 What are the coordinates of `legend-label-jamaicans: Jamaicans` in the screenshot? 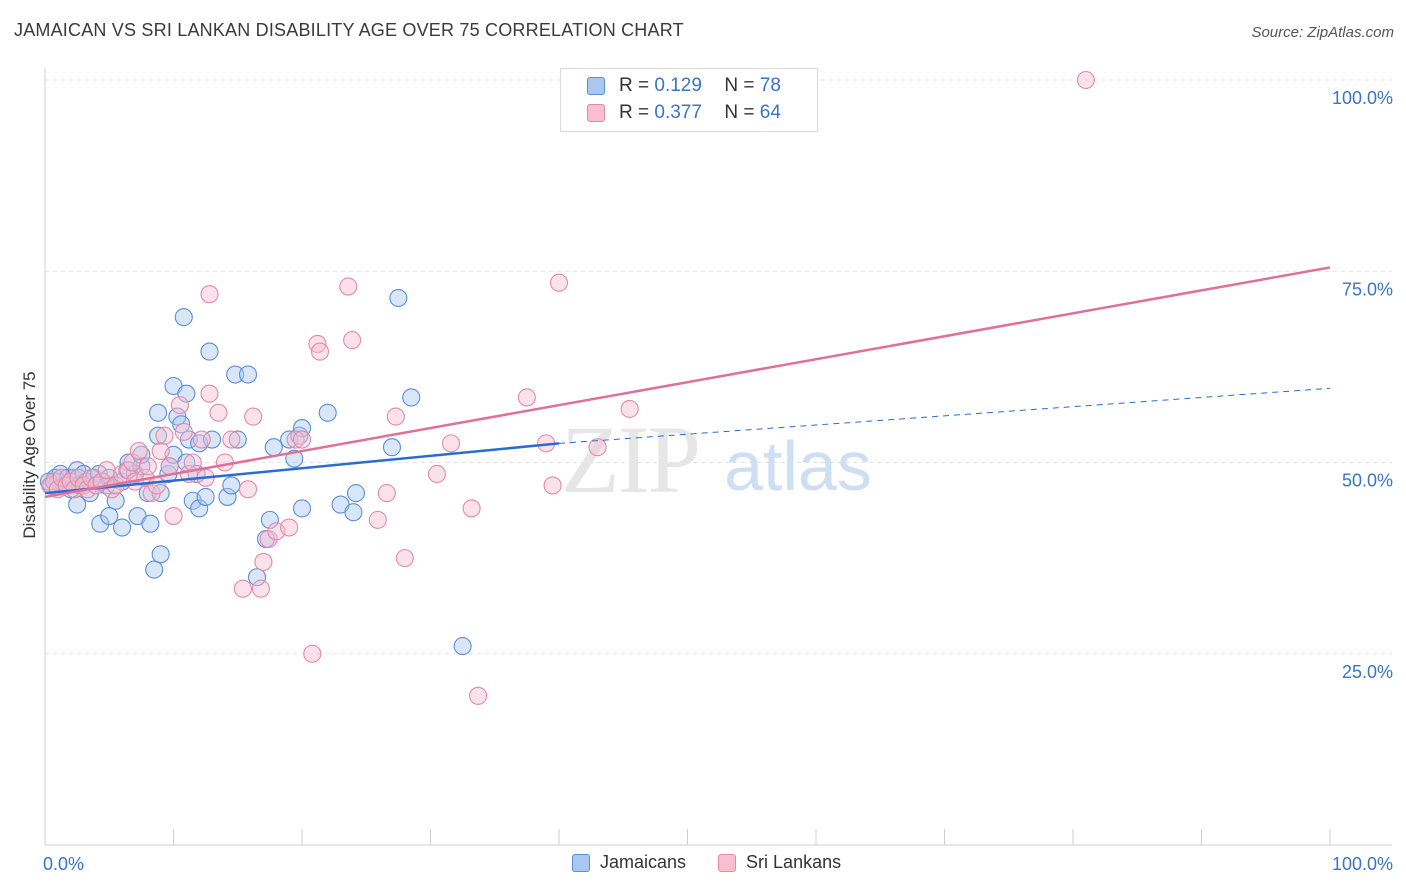 It's located at (643, 862).